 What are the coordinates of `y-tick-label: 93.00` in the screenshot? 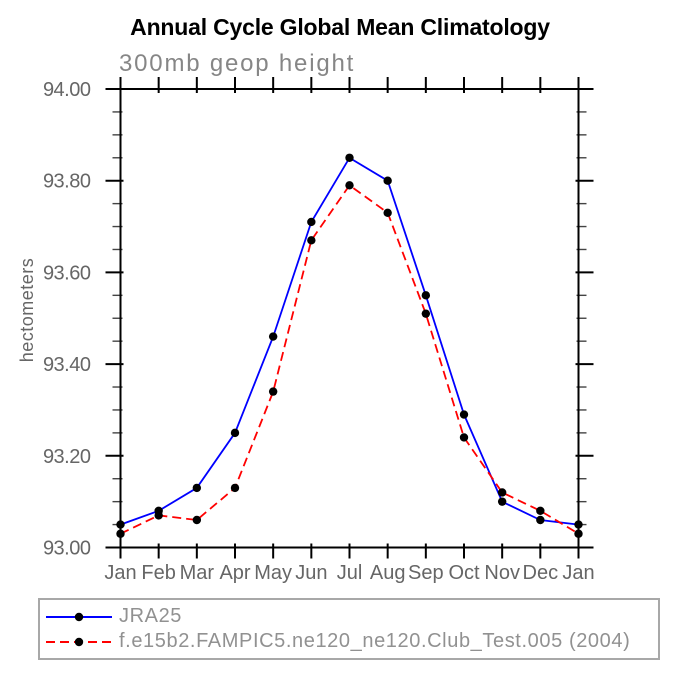 It's located at (67, 549).